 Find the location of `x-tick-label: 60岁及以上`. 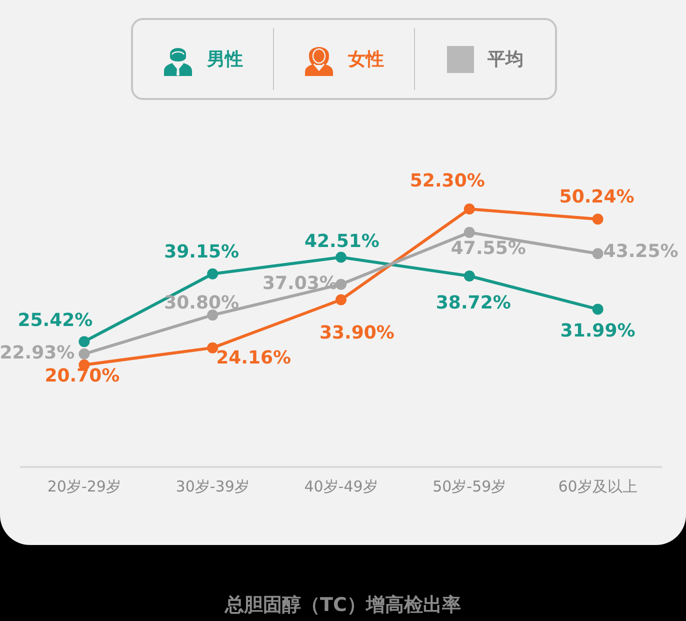

x-tick-label: 60岁及以上 is located at coordinates (598, 487).